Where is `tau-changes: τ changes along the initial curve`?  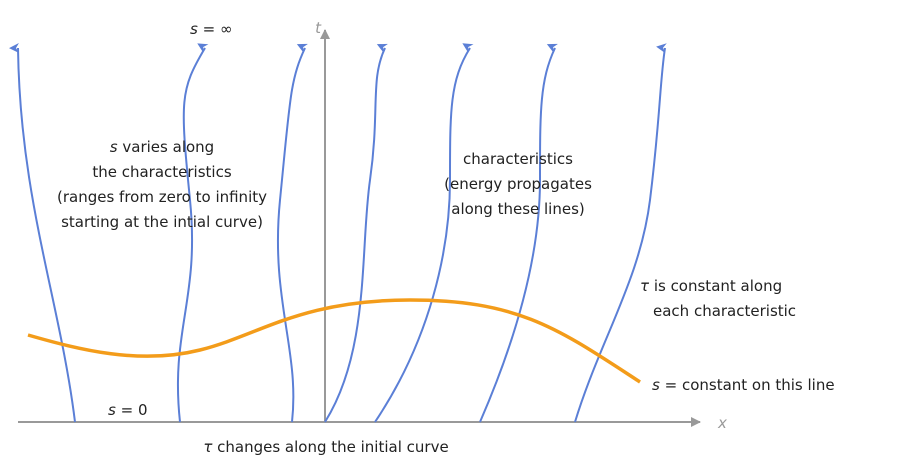 tau-changes: τ changes along the initial curve is located at coordinates (325, 447).